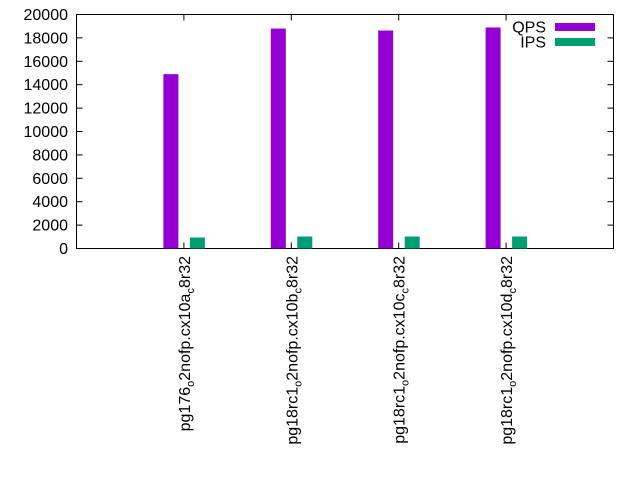  I want to click on y-tick-label: 8000, so click(50, 155).